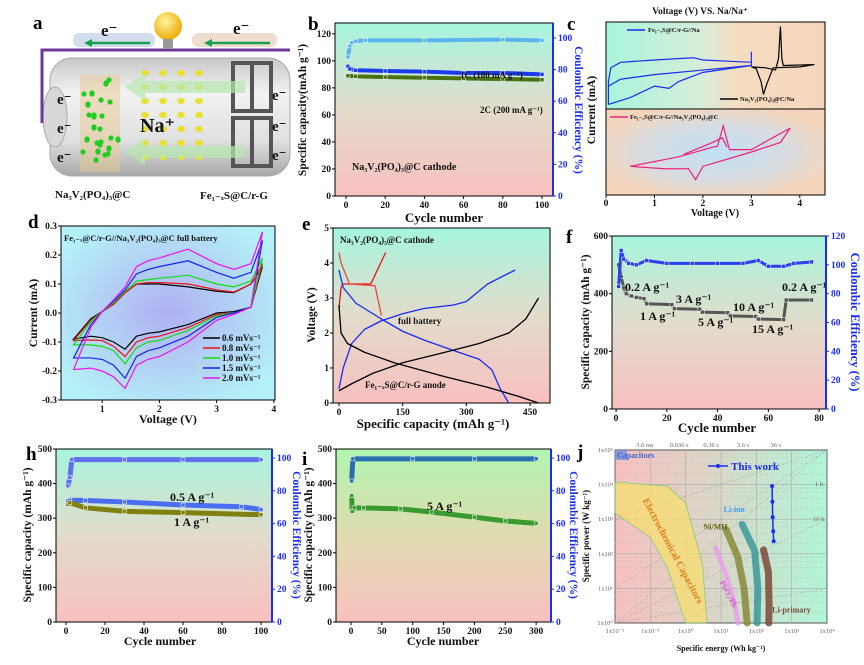 This screenshot has height=665, width=864. I want to click on y-tick-label: -0.2, so click(49, 372).